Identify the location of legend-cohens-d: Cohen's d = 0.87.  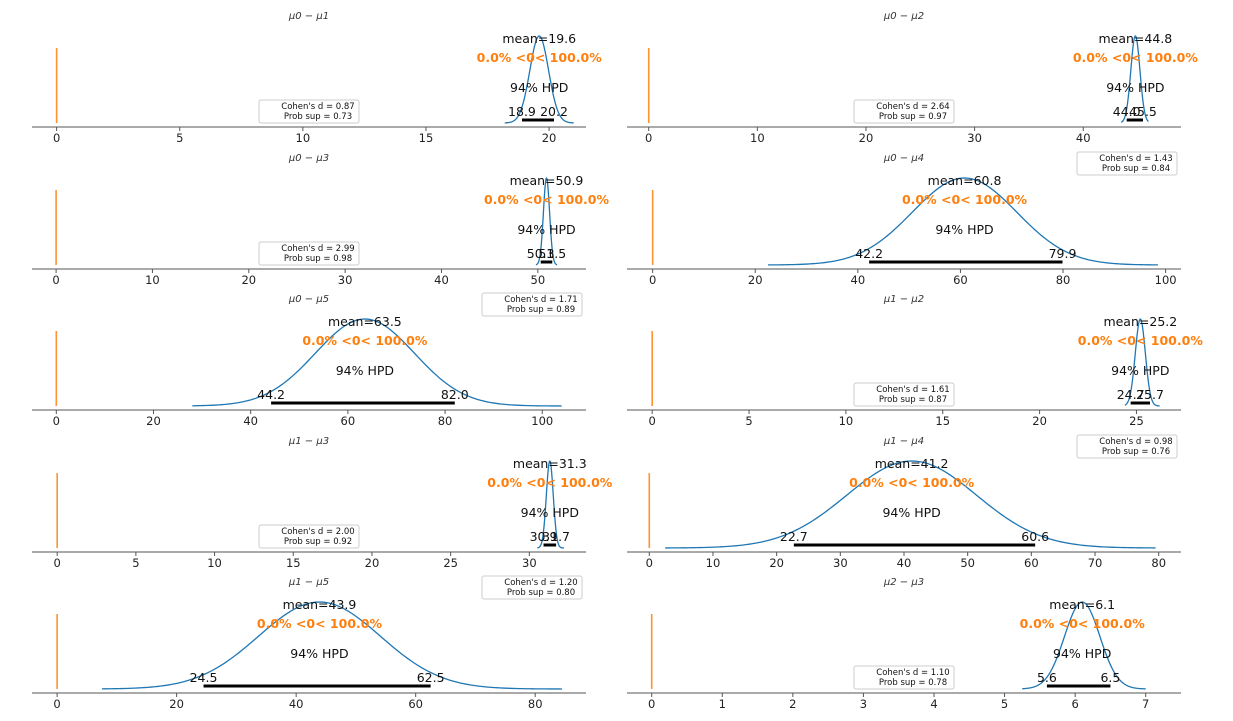
(317, 107).